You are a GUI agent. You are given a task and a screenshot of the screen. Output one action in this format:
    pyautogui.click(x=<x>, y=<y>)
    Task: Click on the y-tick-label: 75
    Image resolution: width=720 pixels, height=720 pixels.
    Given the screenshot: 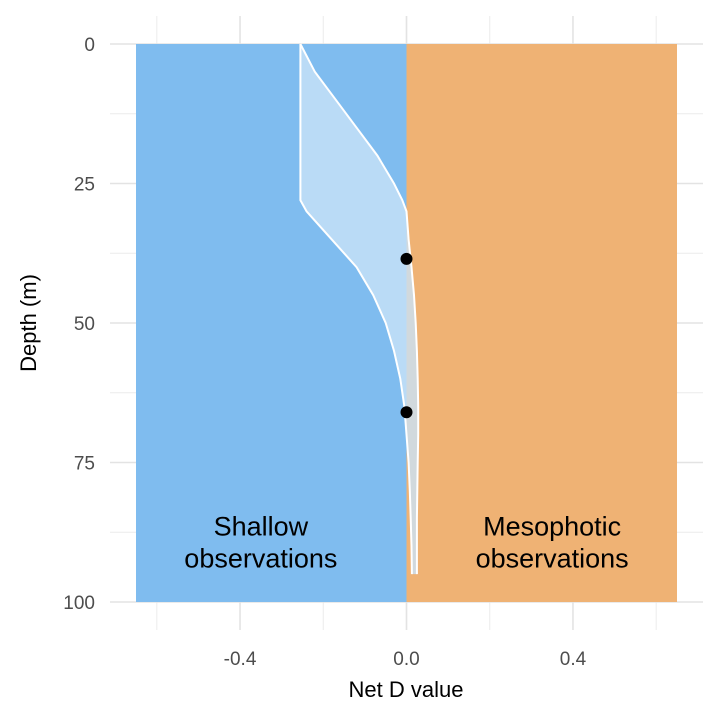 What is the action you would take?
    pyautogui.click(x=84, y=464)
    